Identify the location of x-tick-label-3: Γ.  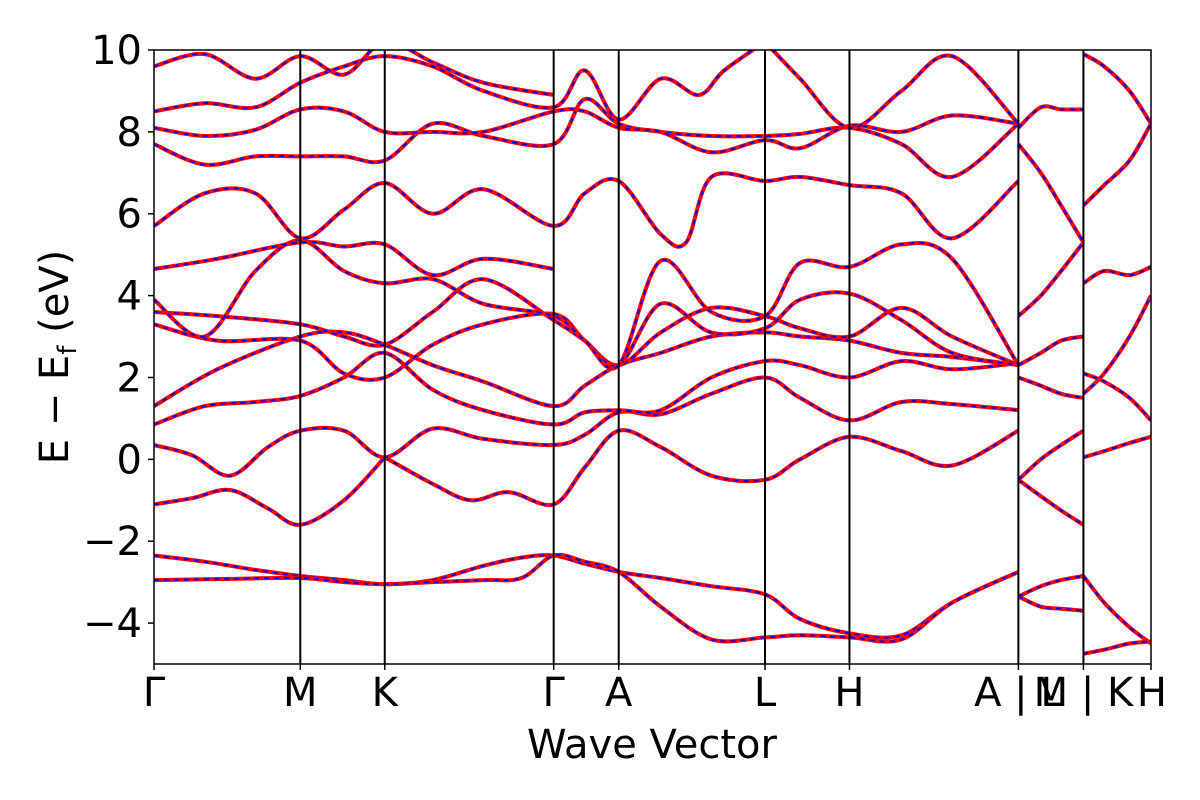
(554, 693).